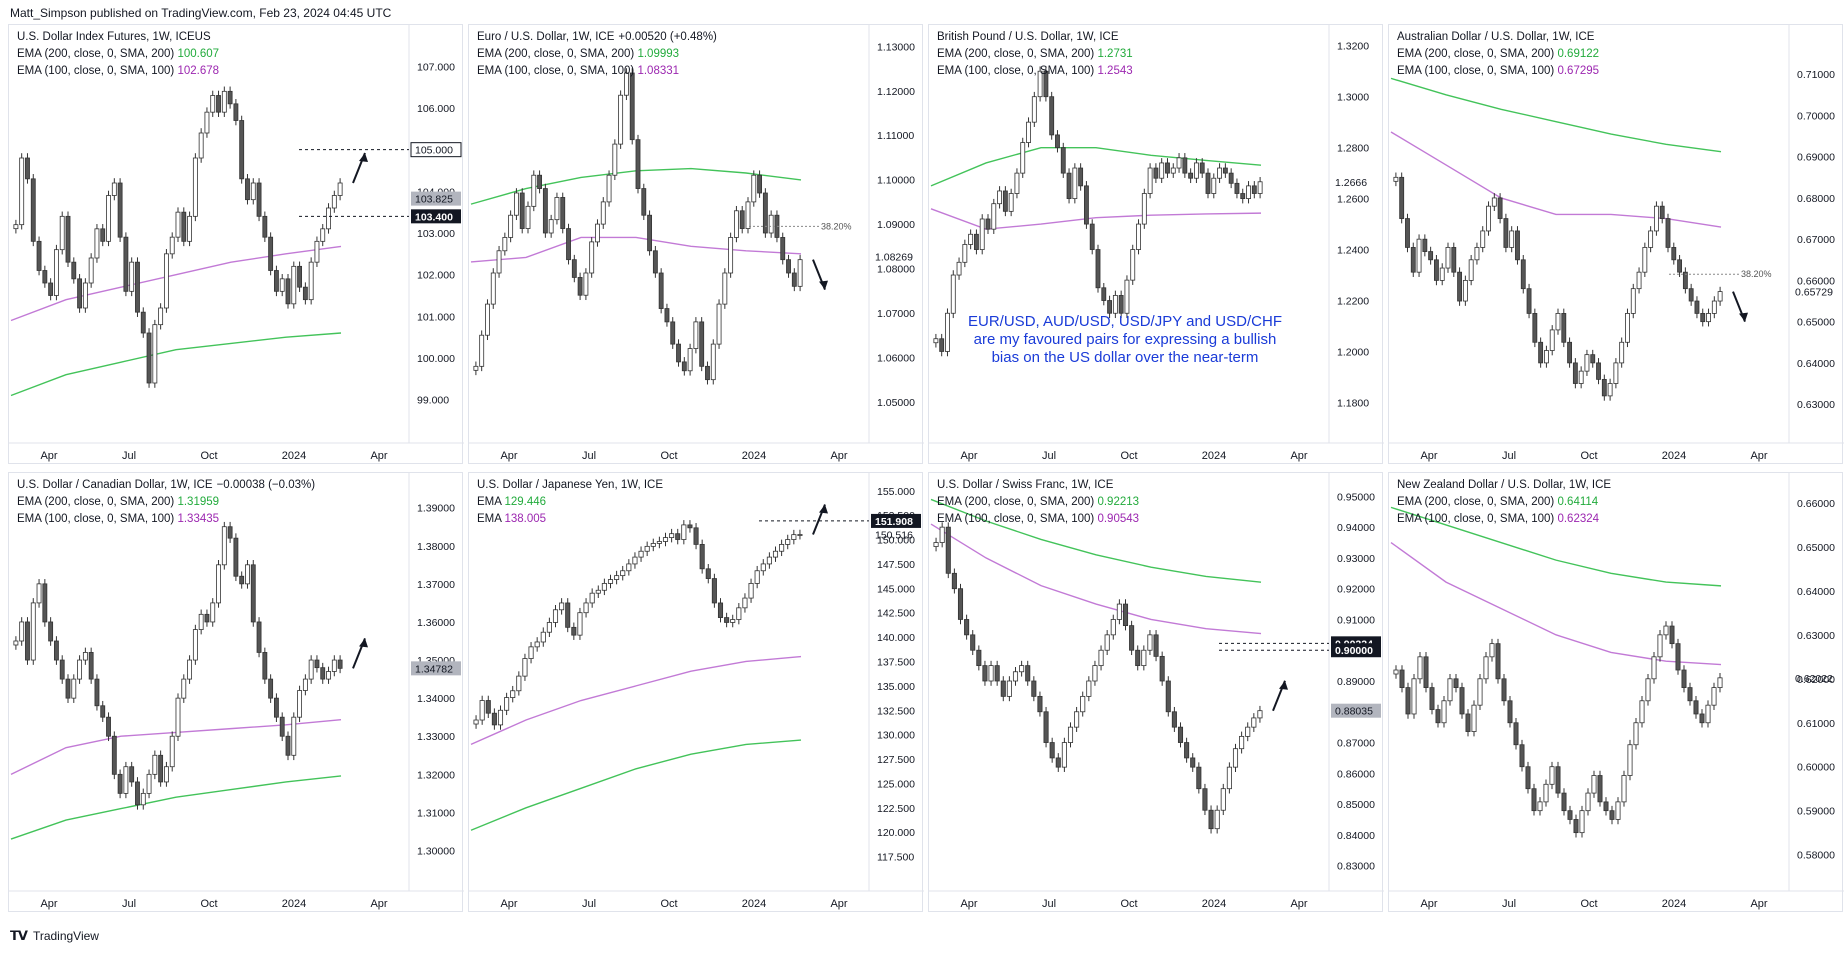 The height and width of the screenshot is (954, 1844). Describe the element at coordinates (895, 136) in the screenshot. I see `price-tick-label: 1.11000` at that location.